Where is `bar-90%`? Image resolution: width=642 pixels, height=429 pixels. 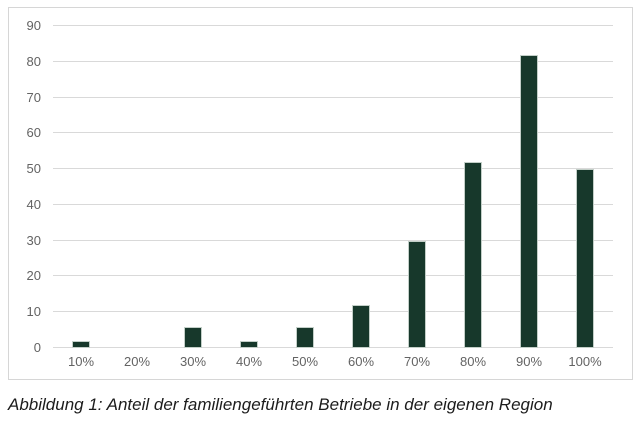
bar-90% is located at coordinates (529, 201).